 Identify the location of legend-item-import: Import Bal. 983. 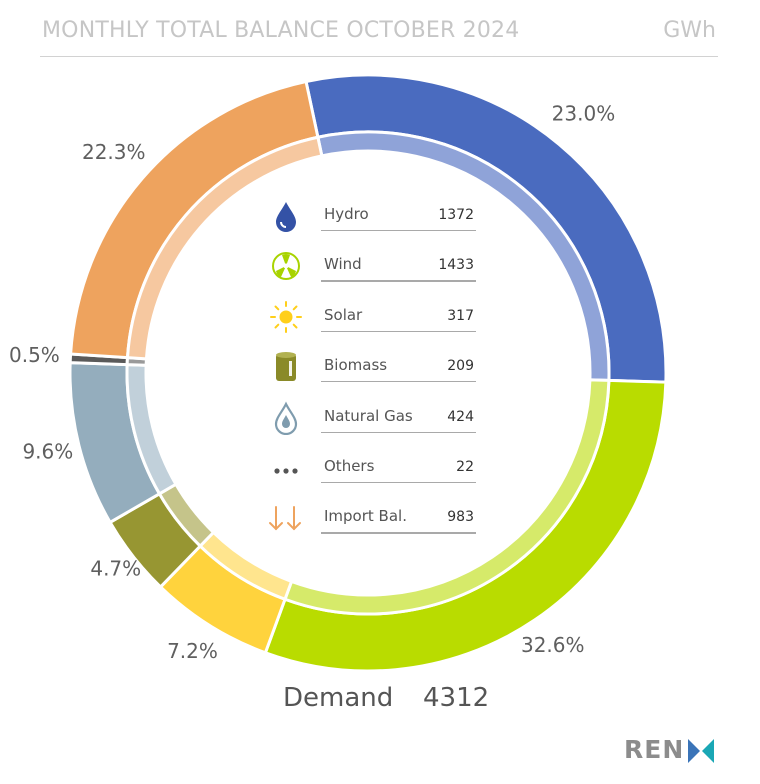
(369, 520).